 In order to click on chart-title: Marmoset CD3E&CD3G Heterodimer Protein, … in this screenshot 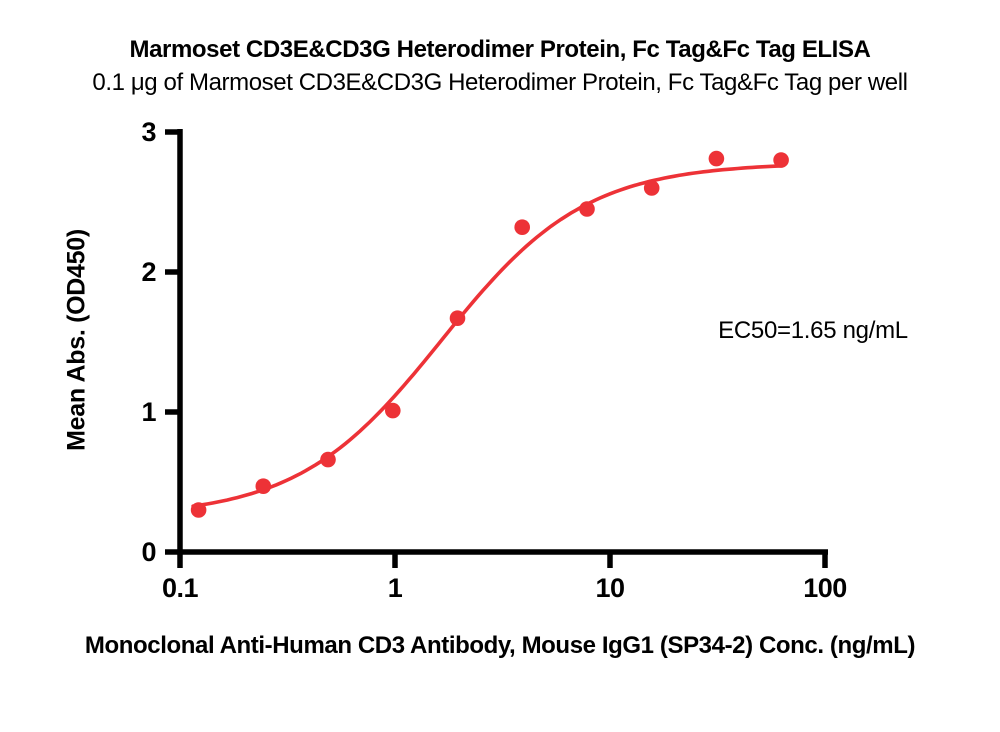, I will do `click(500, 49)`.